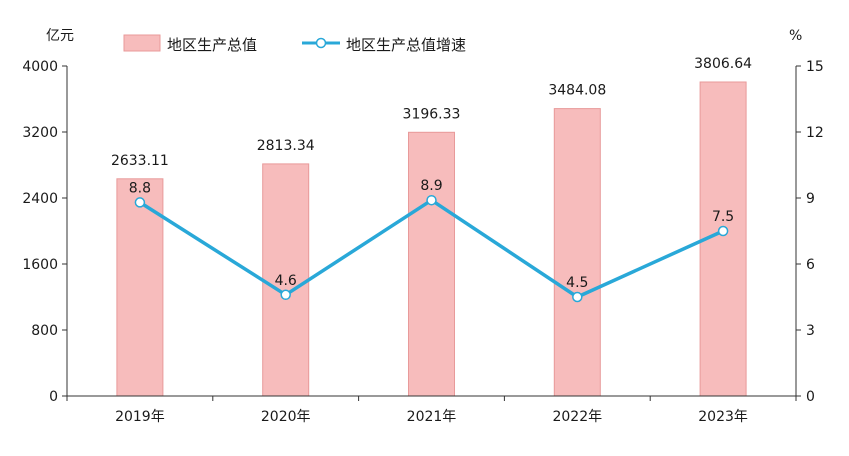 The image size is (849, 456). Describe the element at coordinates (723, 417) in the screenshot. I see `x-tick-5: 2023年` at that location.